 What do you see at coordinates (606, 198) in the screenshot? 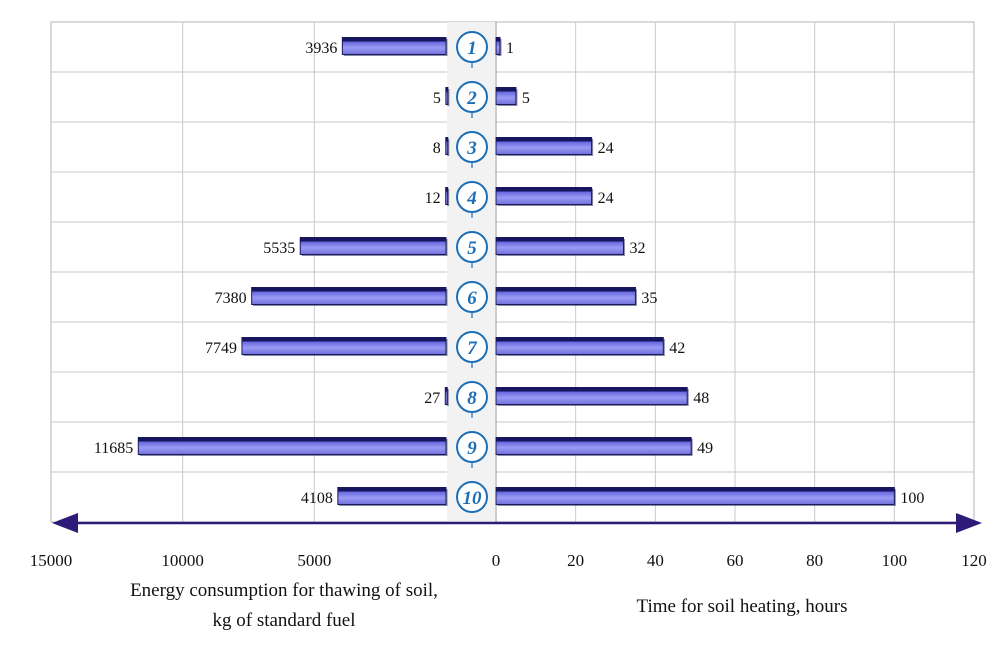
I see `value-label-right-4: 24` at bounding box center [606, 198].